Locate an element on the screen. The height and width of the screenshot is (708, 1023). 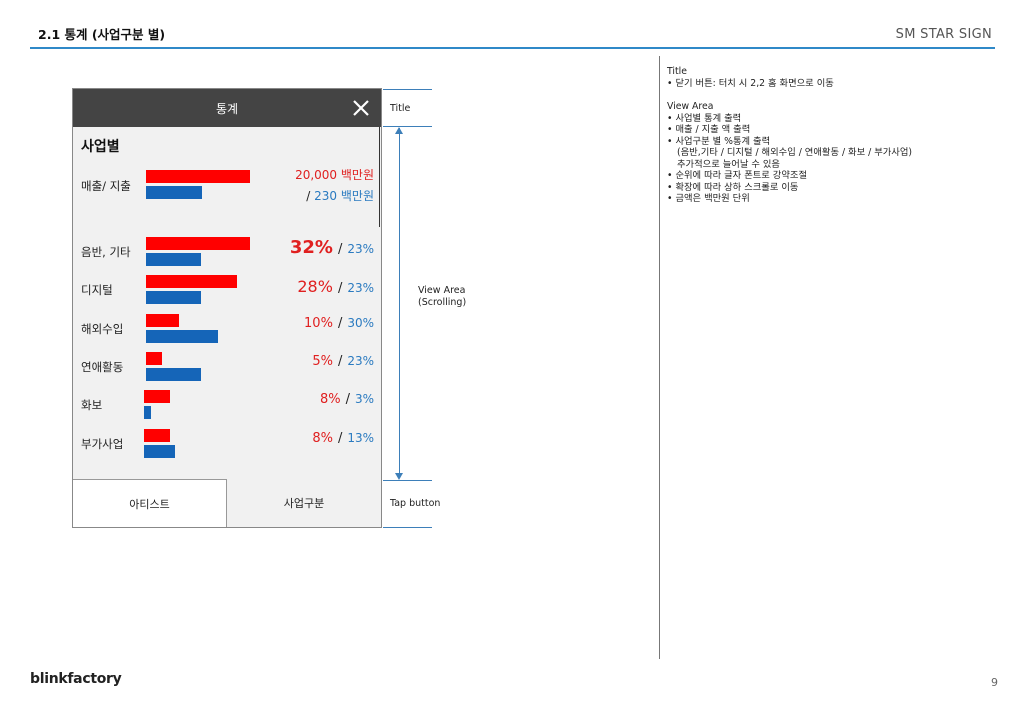
category-pct-a: 5% is located at coordinates (322, 361).